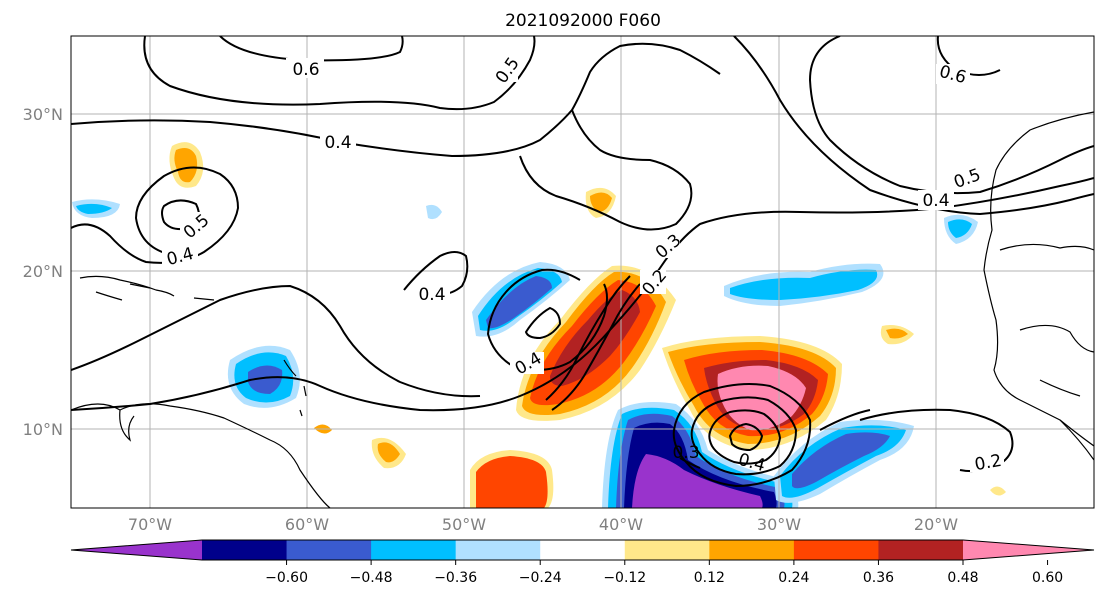 Image resolution: width=1105 pixels, height=599 pixels. I want to click on contour-label: 0.2, so click(988, 463).